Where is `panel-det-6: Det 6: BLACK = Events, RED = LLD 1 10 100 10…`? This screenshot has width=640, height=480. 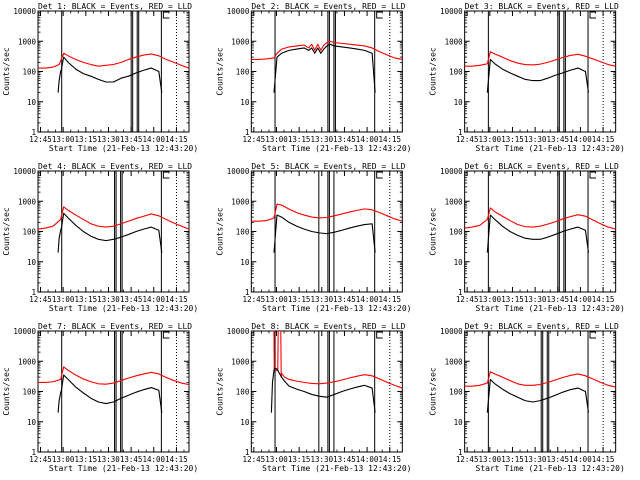
panel-det-6: Det 6: BLACK = Events, RED = LLD 1 10 100 10… is located at coordinates (527, 237).